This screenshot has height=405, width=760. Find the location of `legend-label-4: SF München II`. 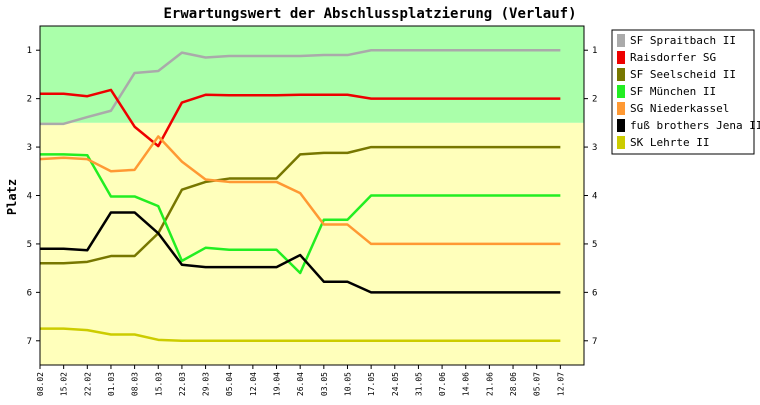

legend-label-4: SF München II is located at coordinates (673, 91).